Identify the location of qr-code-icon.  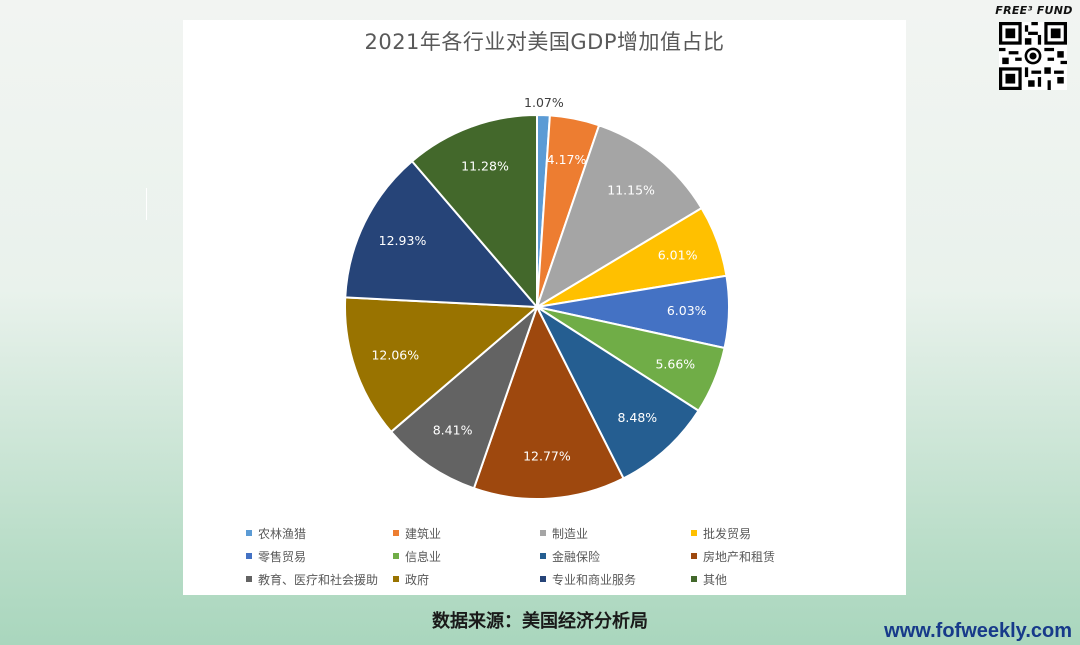
(1033, 56).